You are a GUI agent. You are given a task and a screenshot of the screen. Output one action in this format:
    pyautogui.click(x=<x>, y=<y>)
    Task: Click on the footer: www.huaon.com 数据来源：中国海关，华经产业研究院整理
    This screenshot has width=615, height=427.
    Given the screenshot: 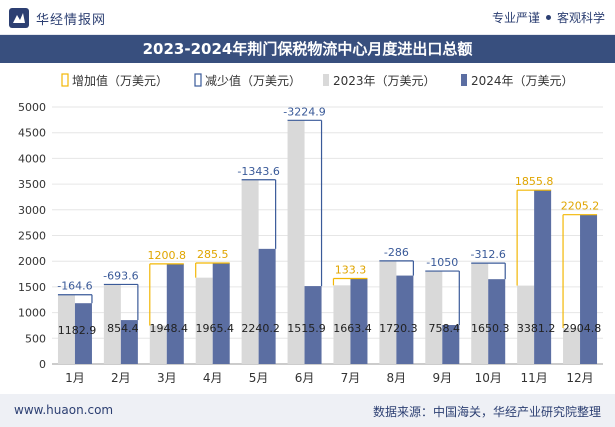 What is the action you would take?
    pyautogui.click(x=307, y=410)
    